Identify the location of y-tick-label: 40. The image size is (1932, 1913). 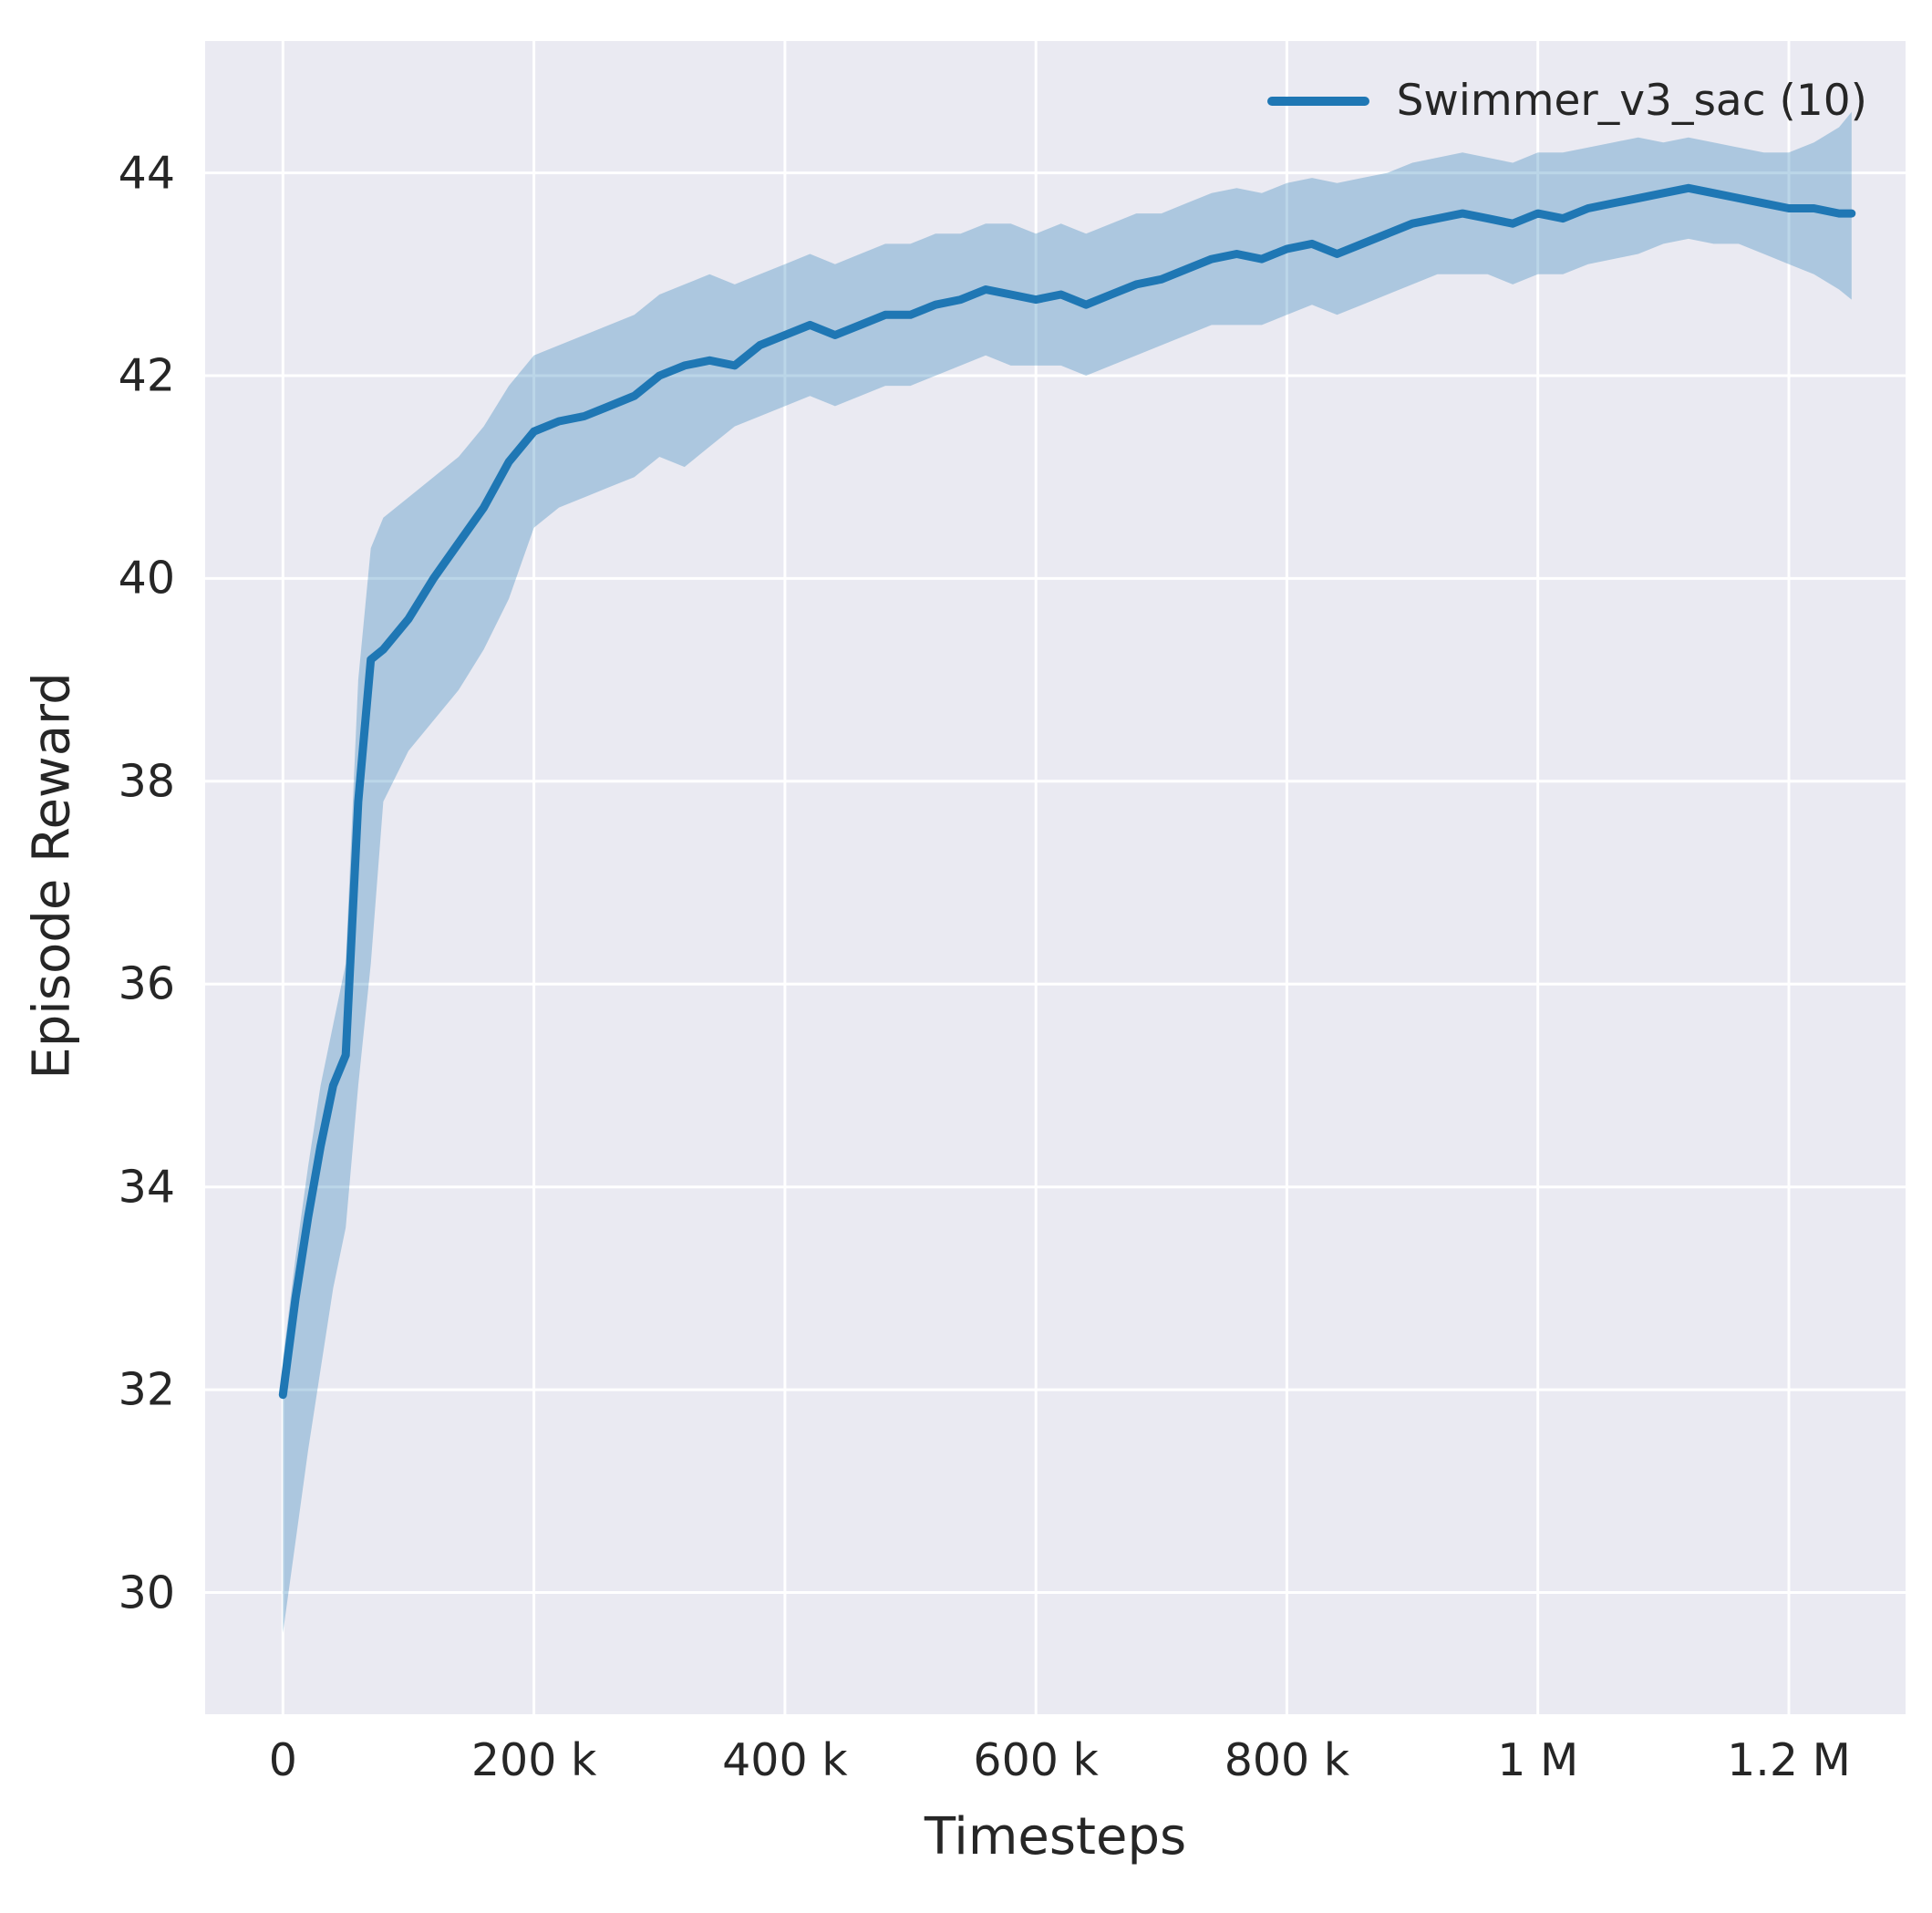
(147, 578).